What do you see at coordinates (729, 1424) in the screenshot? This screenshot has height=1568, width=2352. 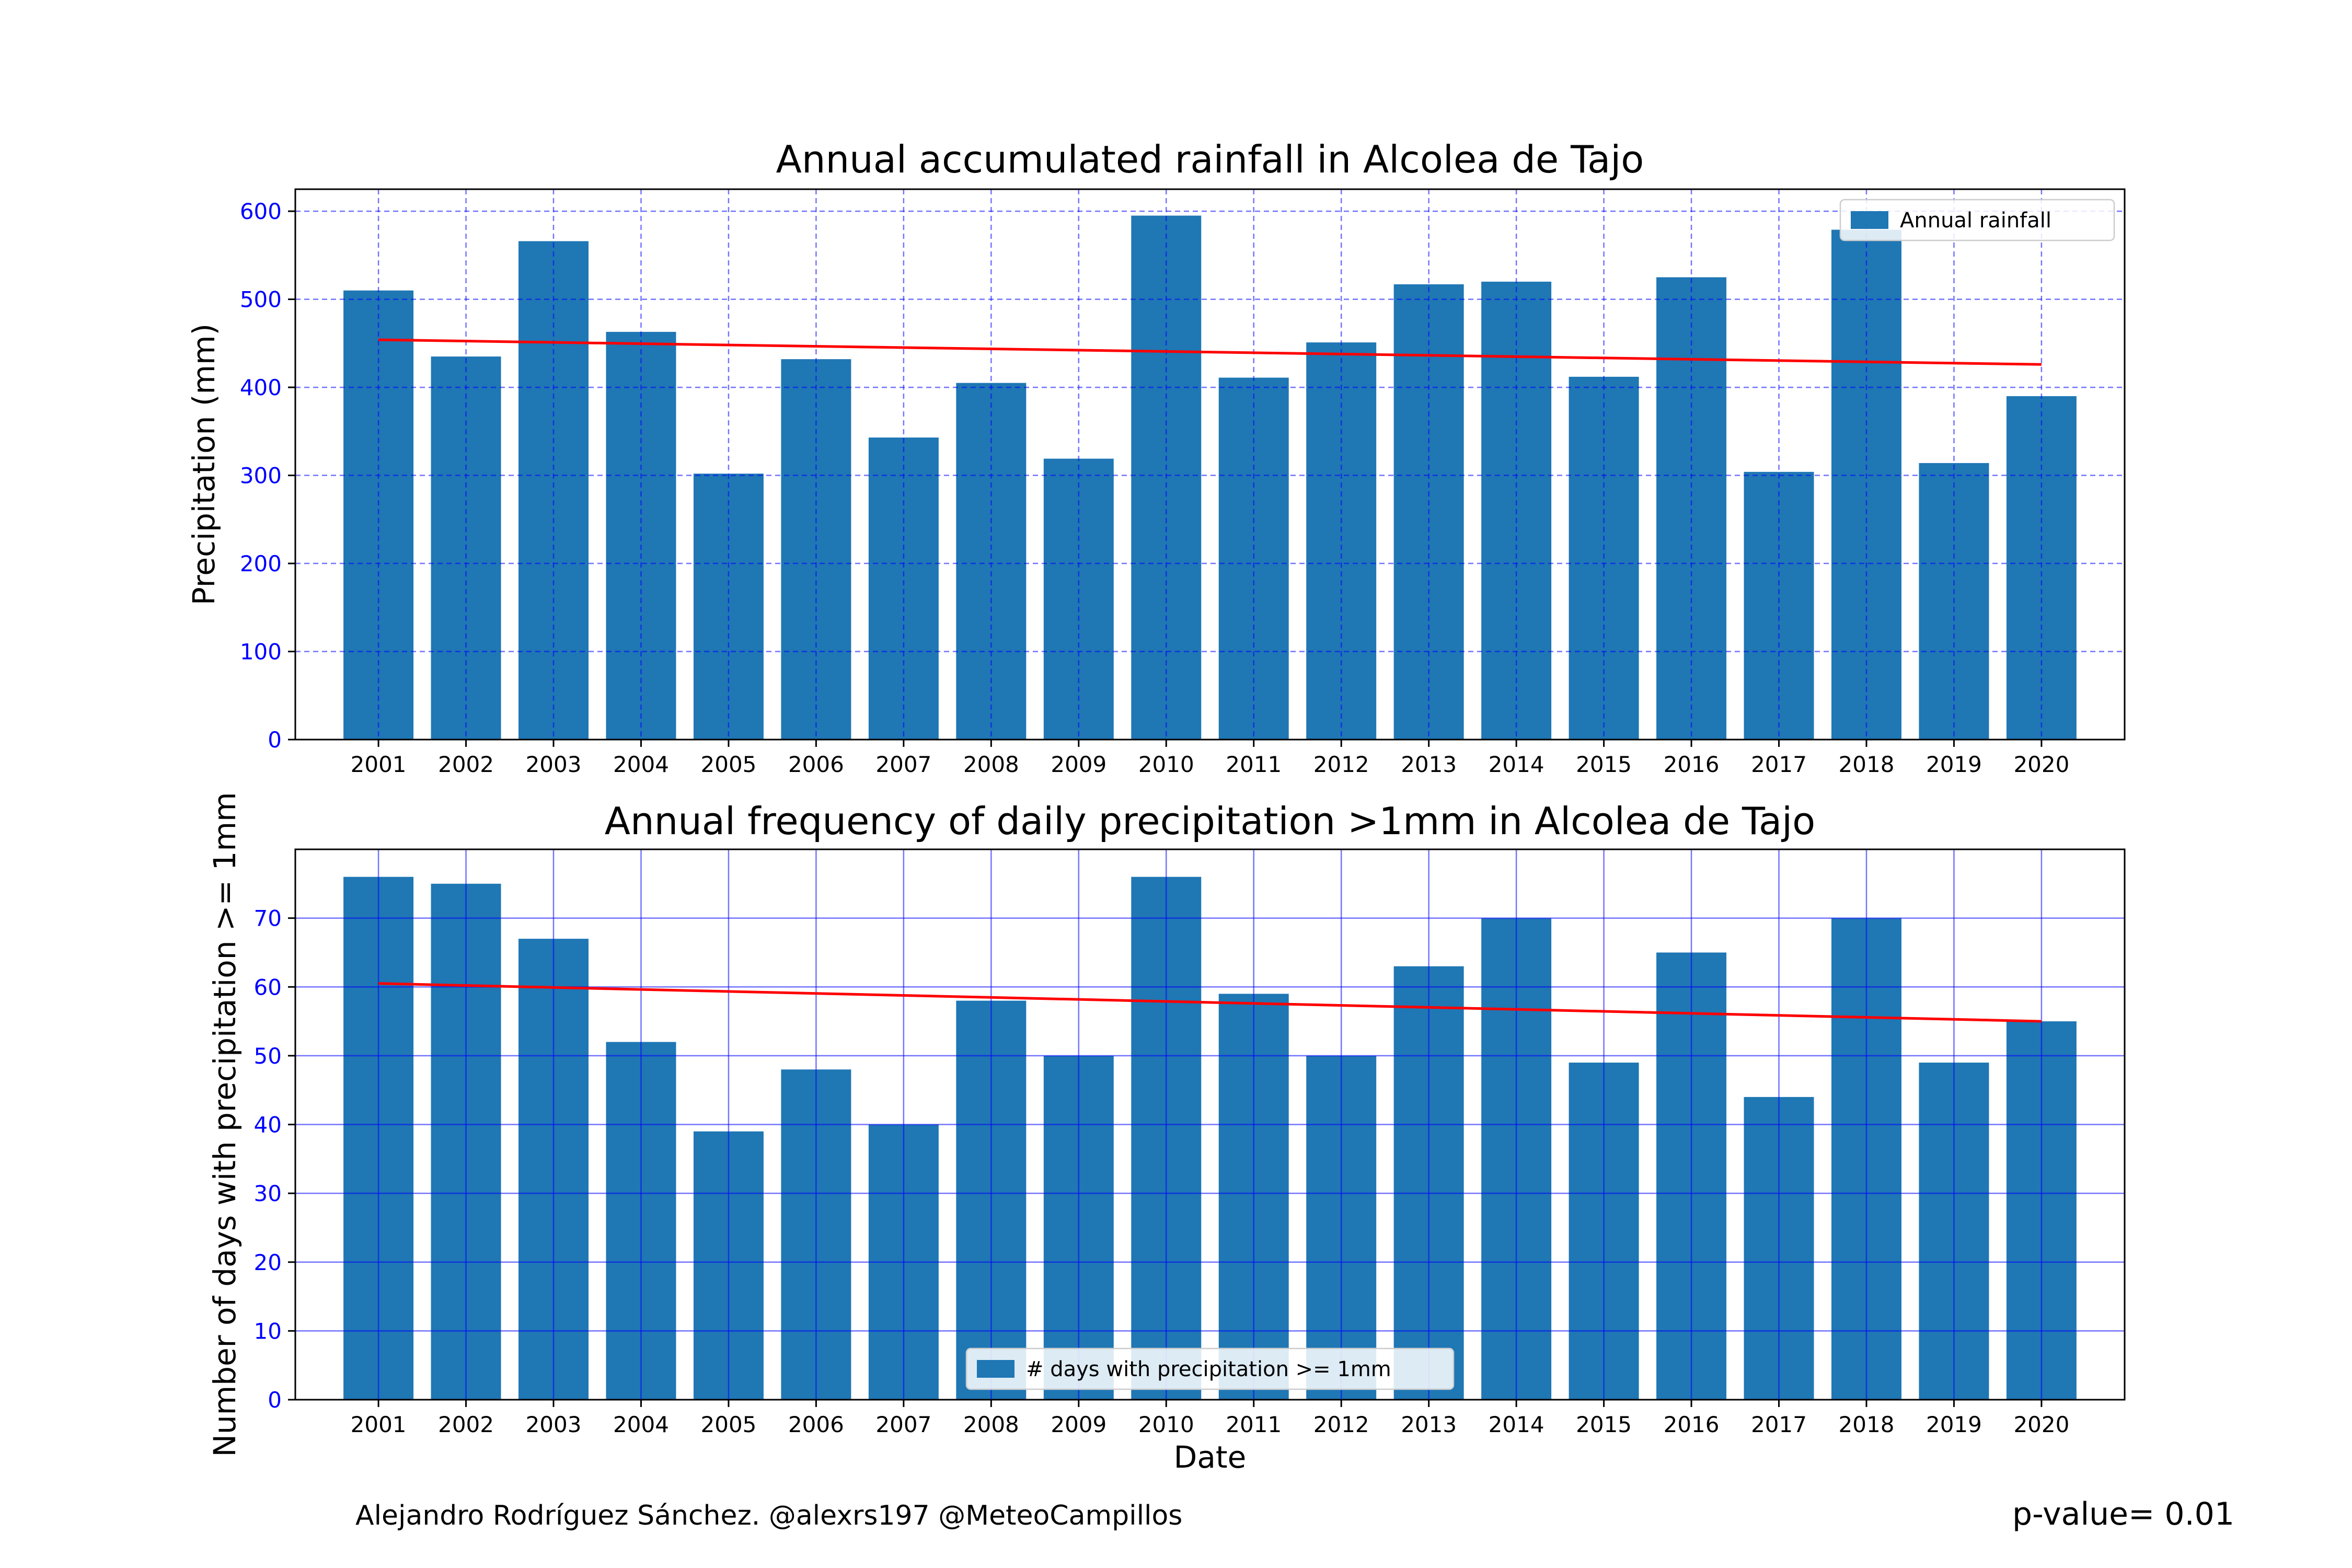 I see `chart2-xtick-label-2005: 2005` at bounding box center [729, 1424].